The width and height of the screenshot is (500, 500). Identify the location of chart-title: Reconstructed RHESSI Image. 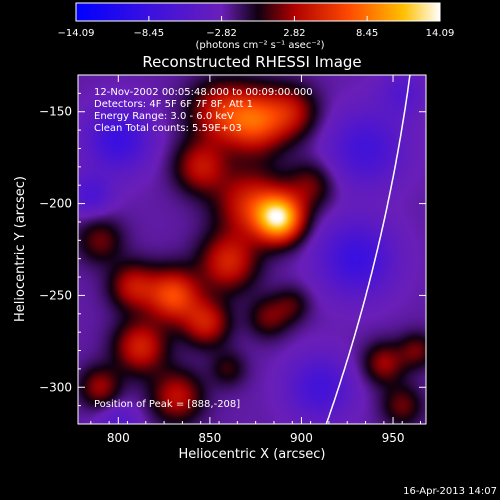
(251, 62).